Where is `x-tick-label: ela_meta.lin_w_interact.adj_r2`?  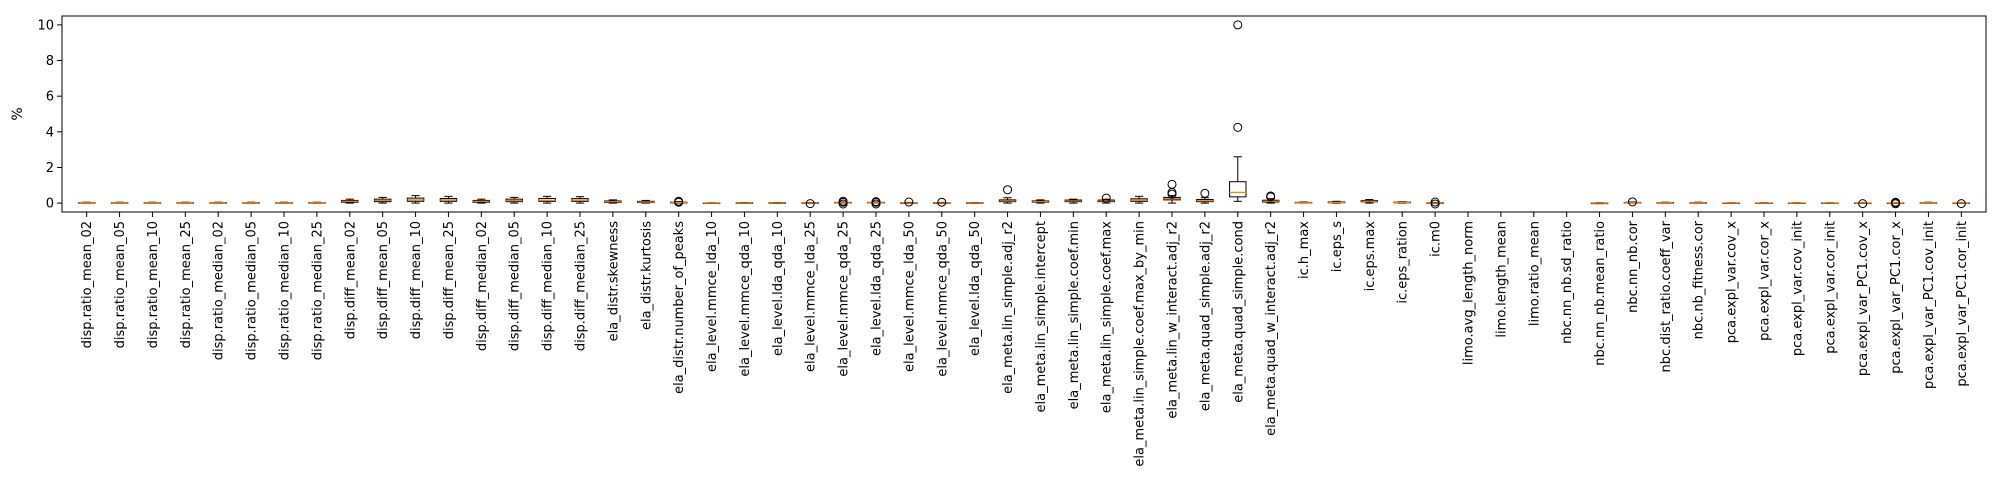 x-tick-label: ela_meta.lin_w_interact.adj_r2 is located at coordinates (1173, 320).